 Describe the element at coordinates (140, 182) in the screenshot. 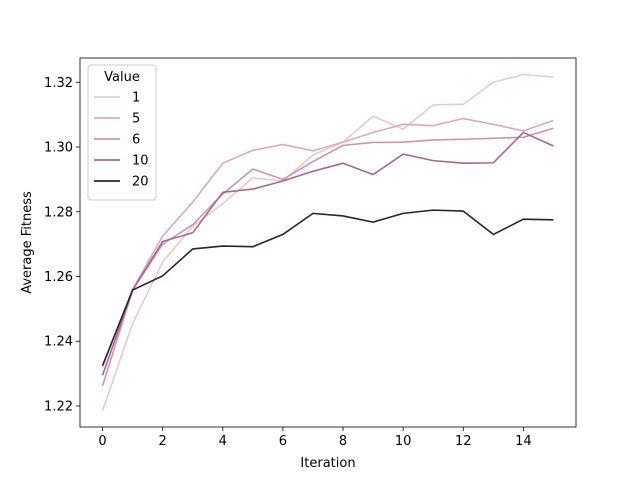

I see `legend-label-20: 20` at that location.